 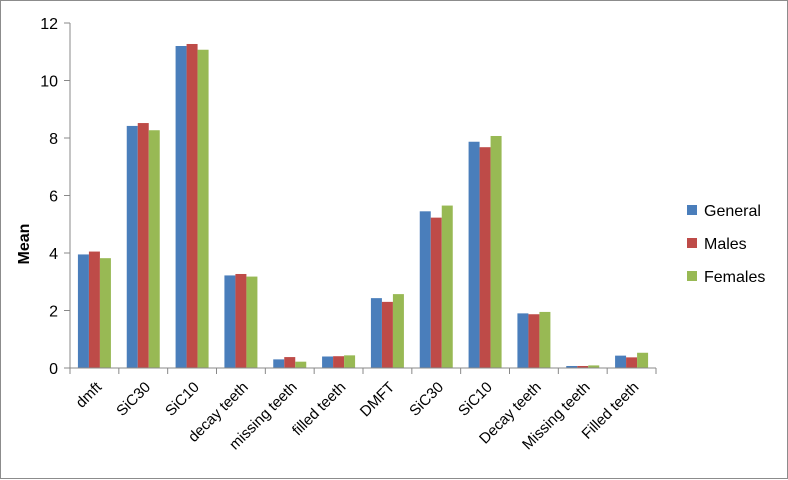 I want to click on legend-swatch-general, so click(x=692, y=210).